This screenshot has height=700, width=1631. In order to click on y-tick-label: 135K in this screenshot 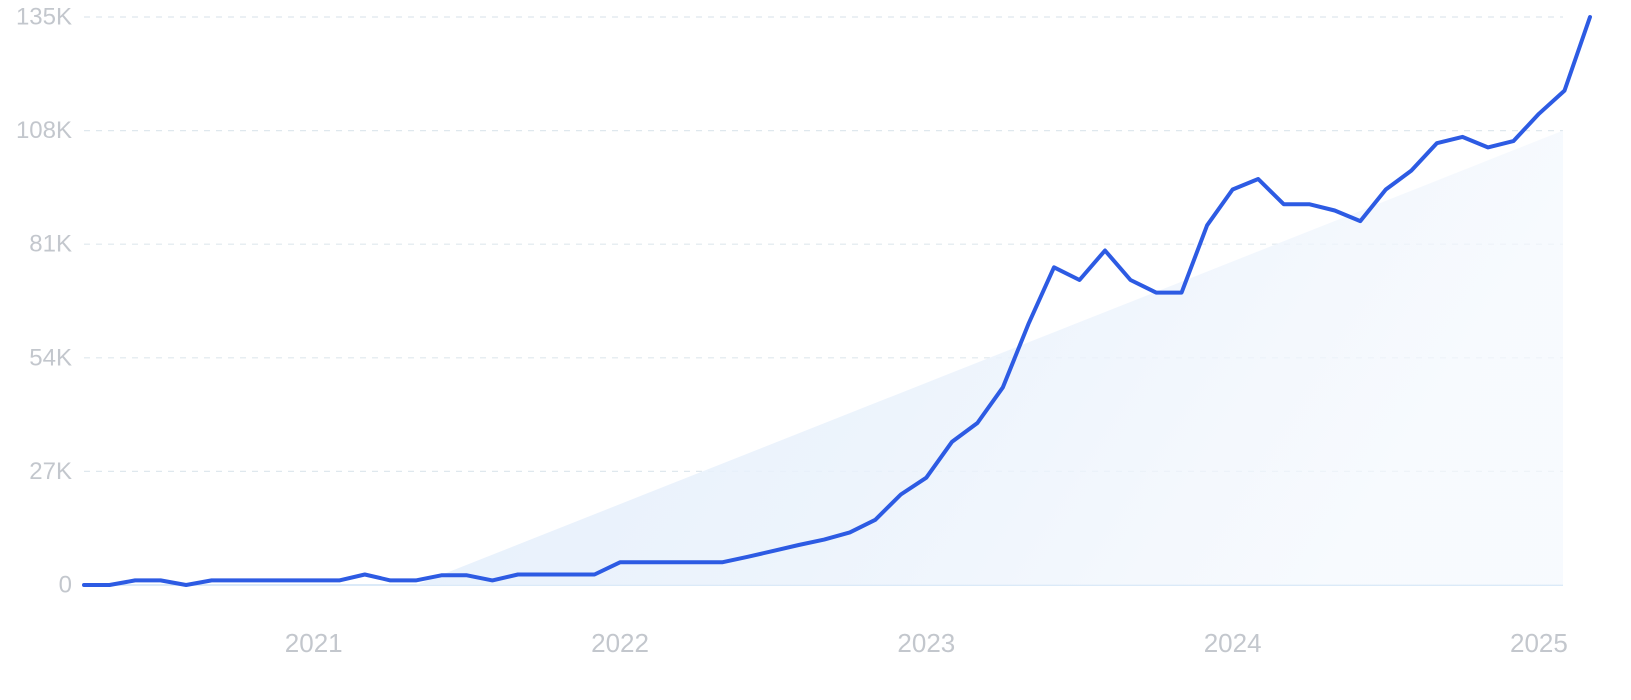, I will do `click(44, 17)`.